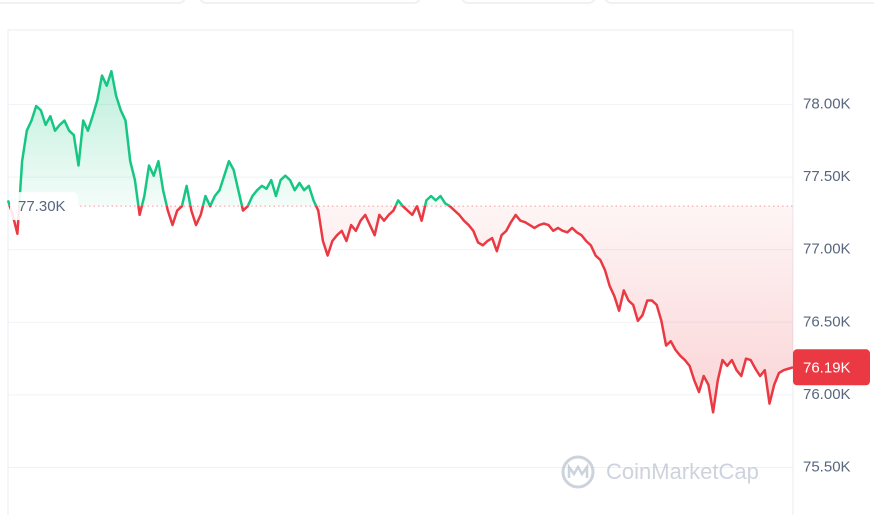 The width and height of the screenshot is (874, 515). I want to click on y-tick-label: 78.00K, so click(827, 104).